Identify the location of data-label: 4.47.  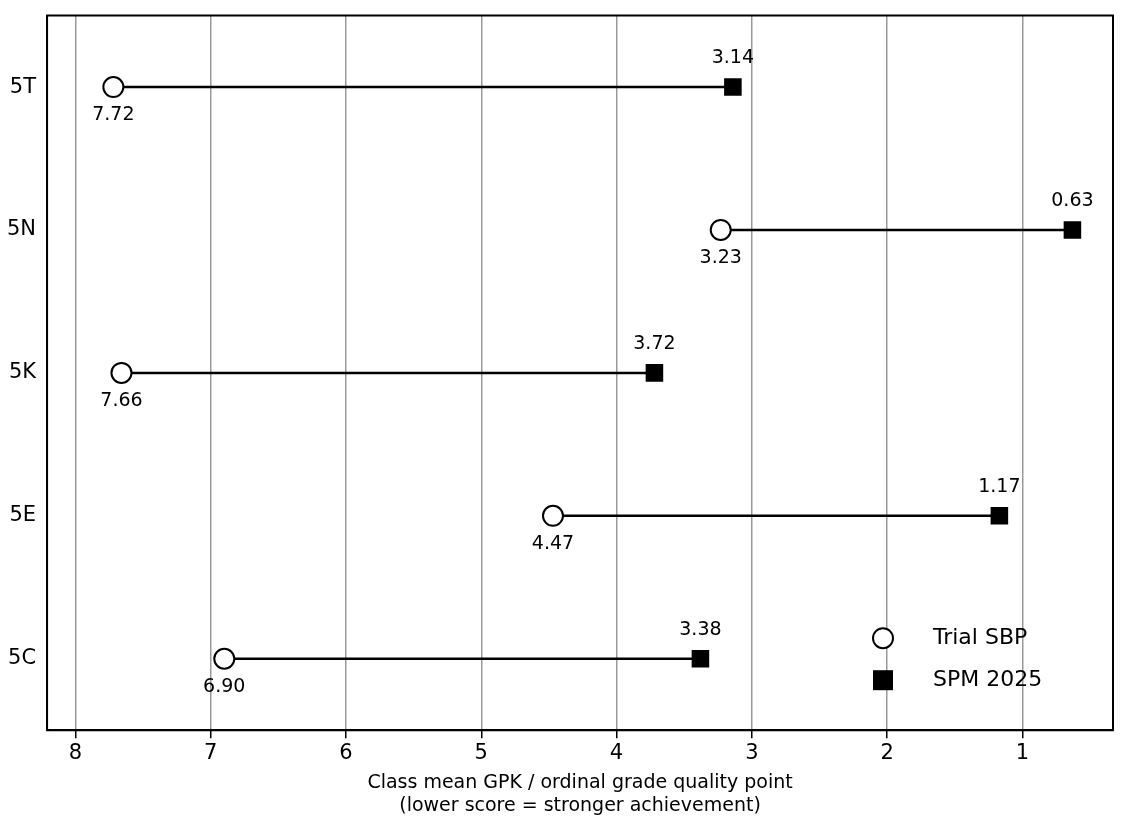
(553, 542).